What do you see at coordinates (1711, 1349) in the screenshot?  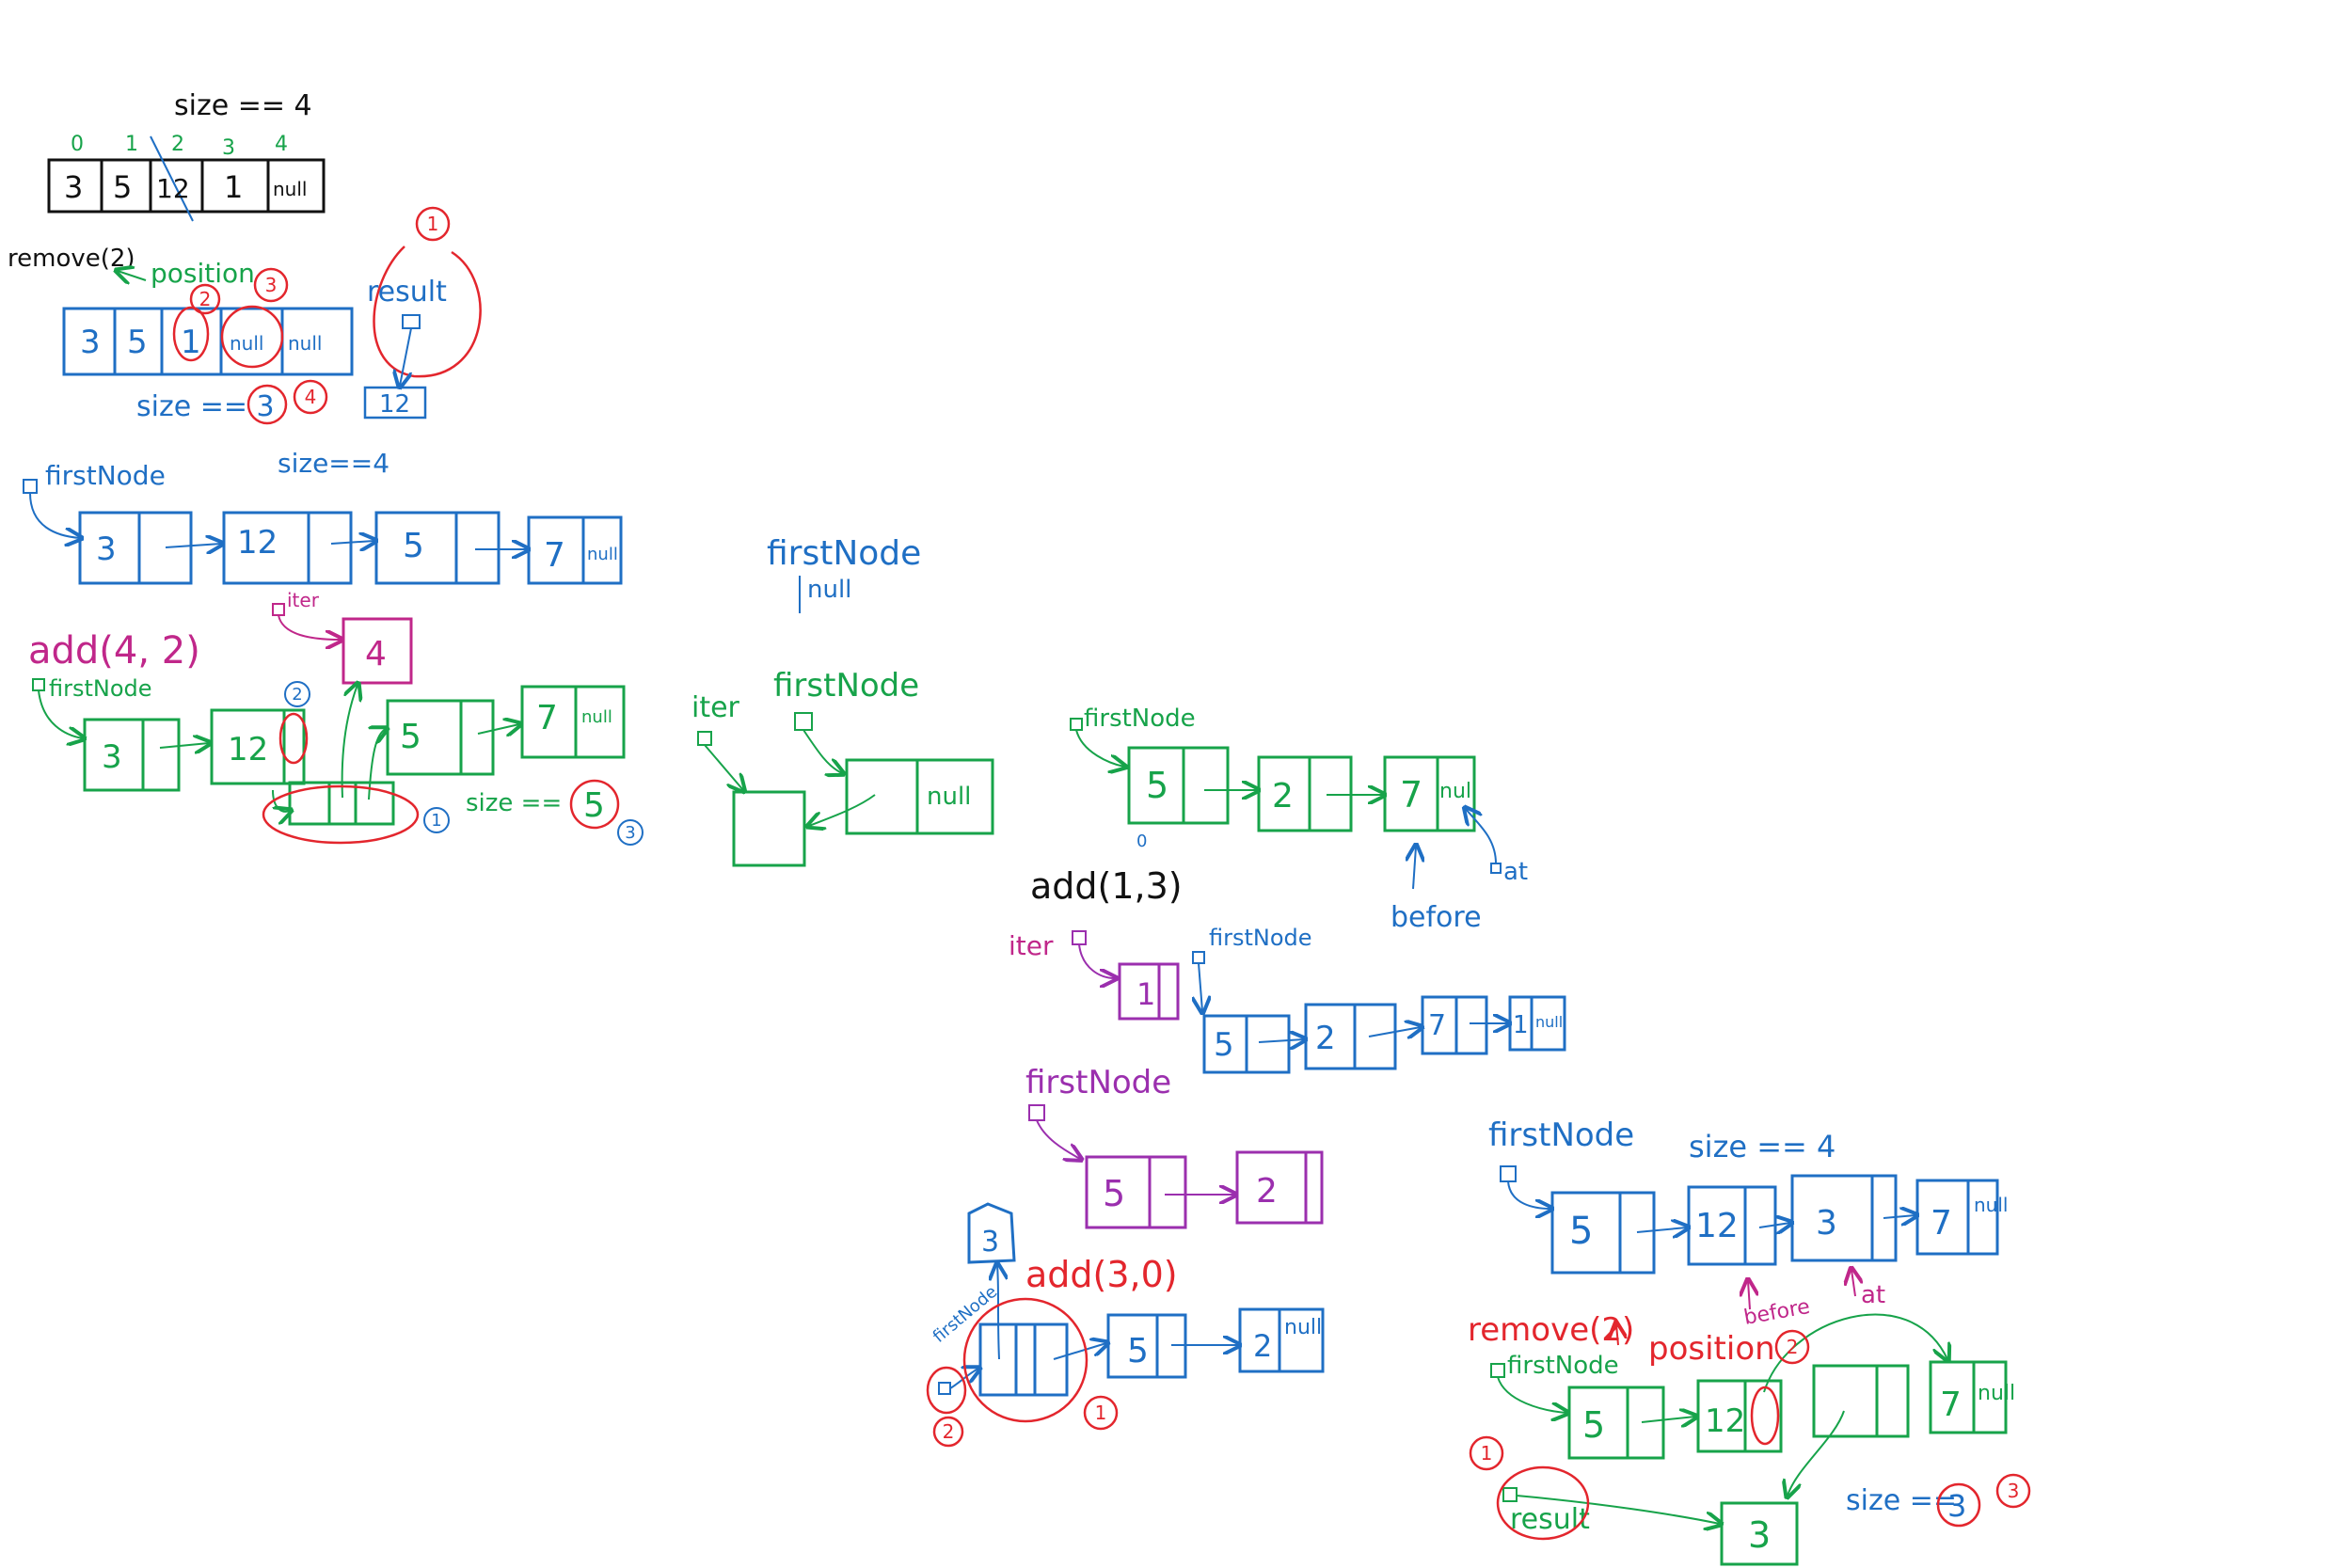 I see `position-label: position` at bounding box center [1711, 1349].